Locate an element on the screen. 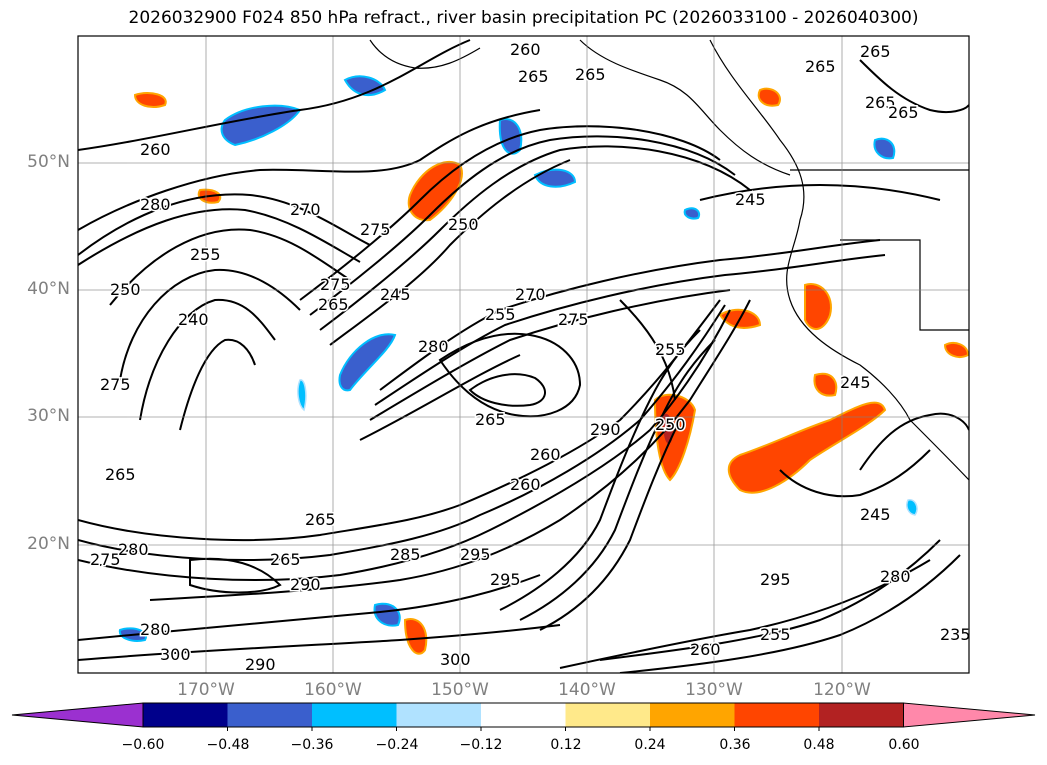 The height and width of the screenshot is (765, 1047). colorbar-tick: 0.24 is located at coordinates (650, 745).